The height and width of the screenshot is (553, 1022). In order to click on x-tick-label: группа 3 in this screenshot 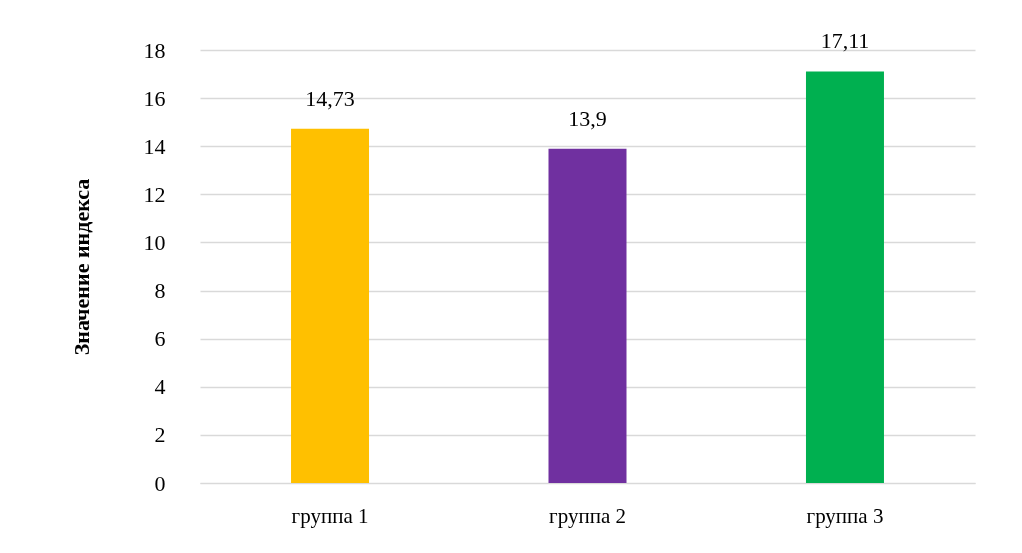, I will do `click(845, 515)`.